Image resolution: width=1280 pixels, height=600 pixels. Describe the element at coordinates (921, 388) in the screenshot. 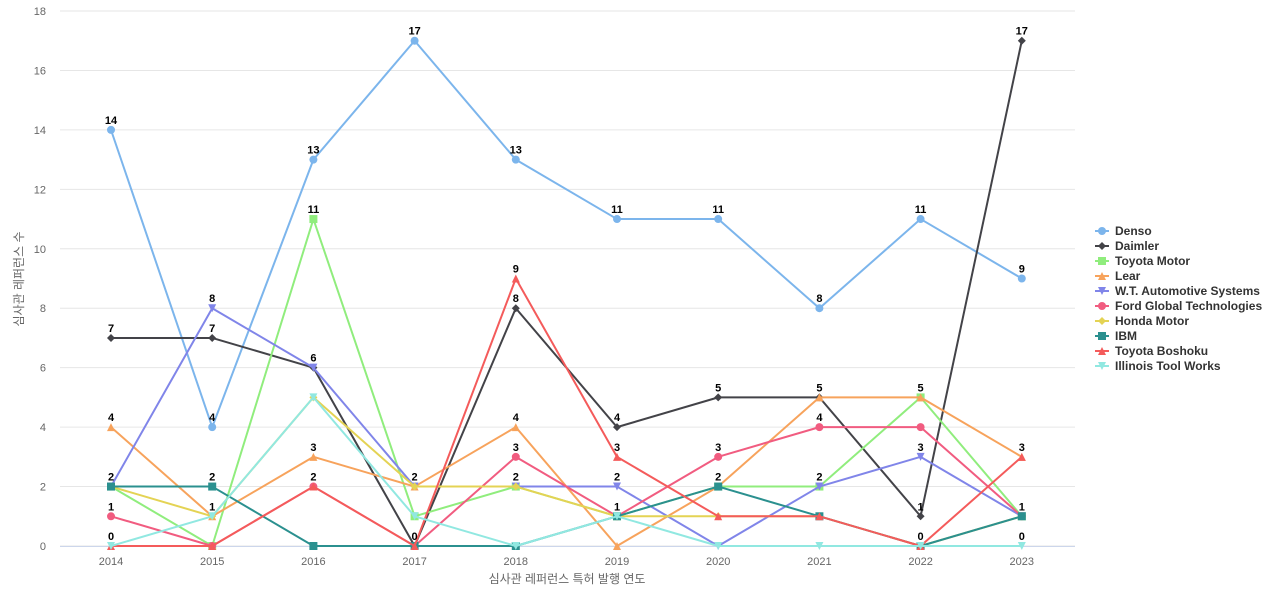

I see `data-label: 5` at that location.